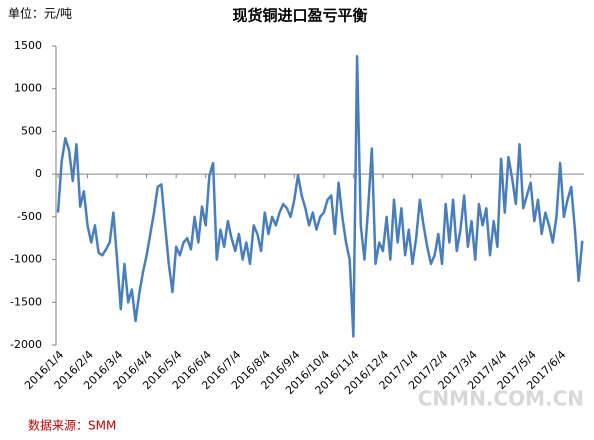 This screenshot has width=594, height=440. I want to click on y-tick-label: 0, so click(38, 173).